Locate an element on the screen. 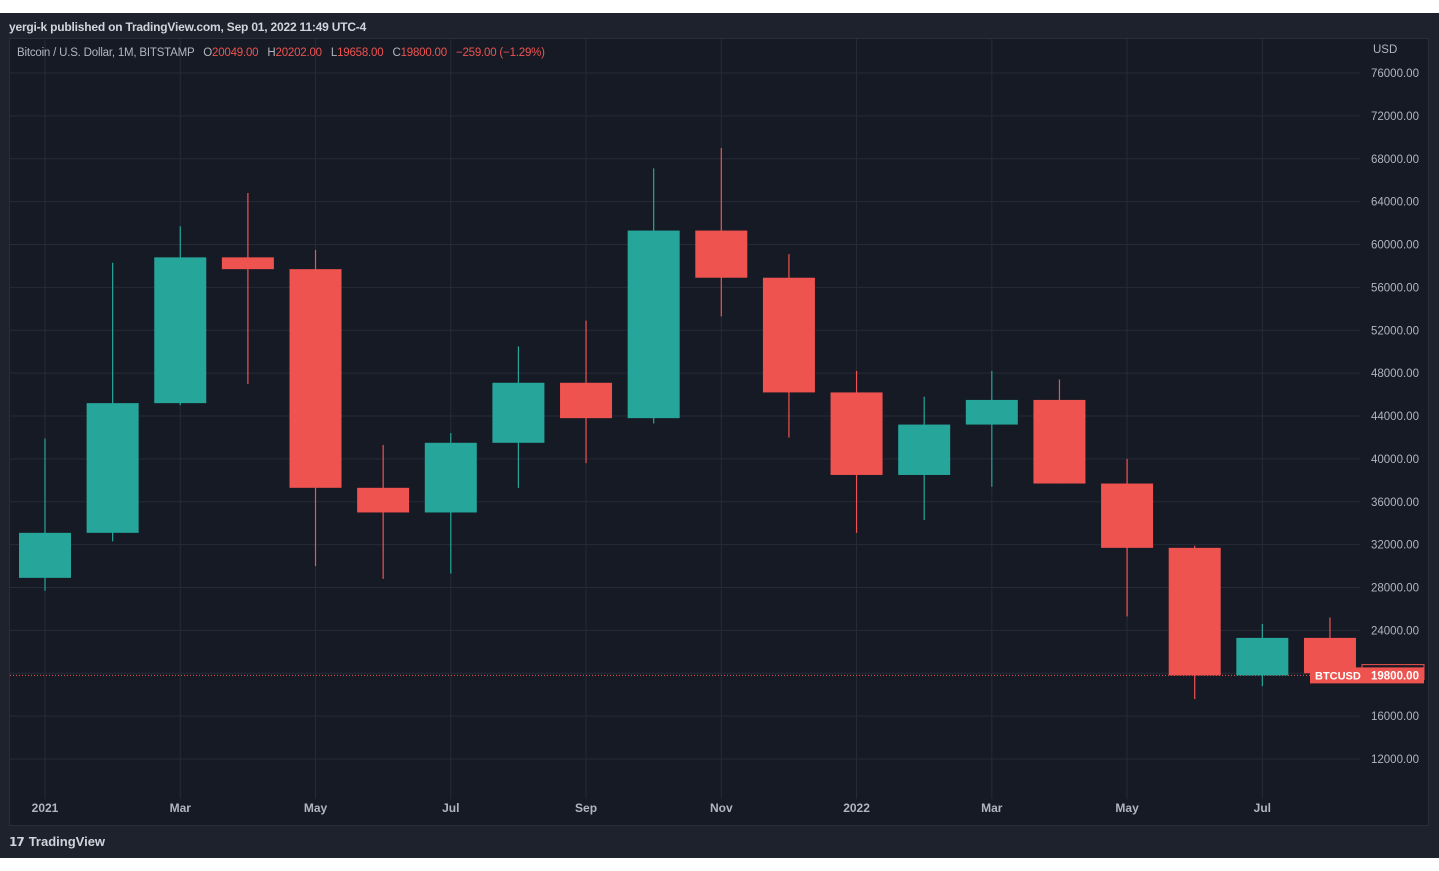 The height and width of the screenshot is (871, 1439). currency-label: USD is located at coordinates (1385, 50).